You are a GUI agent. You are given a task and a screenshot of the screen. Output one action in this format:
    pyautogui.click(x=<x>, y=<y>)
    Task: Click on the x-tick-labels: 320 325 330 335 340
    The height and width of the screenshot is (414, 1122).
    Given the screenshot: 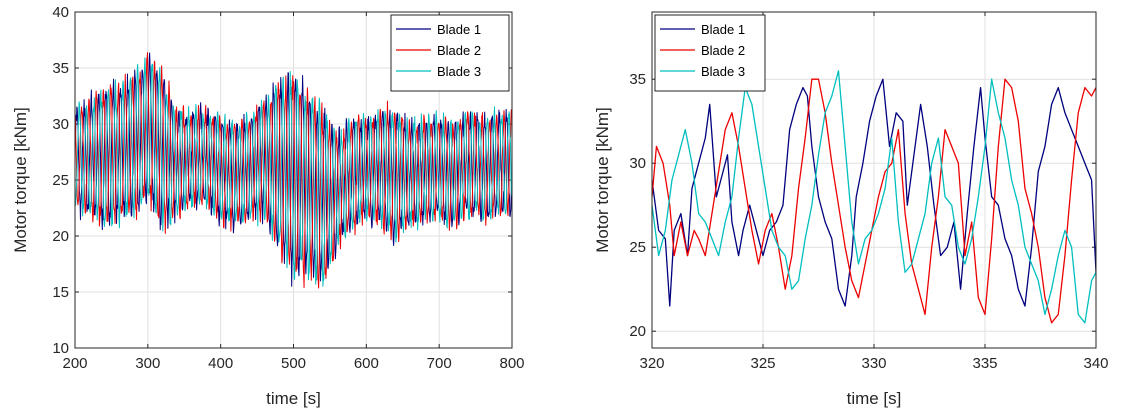 What is the action you would take?
    pyautogui.click(x=873, y=363)
    